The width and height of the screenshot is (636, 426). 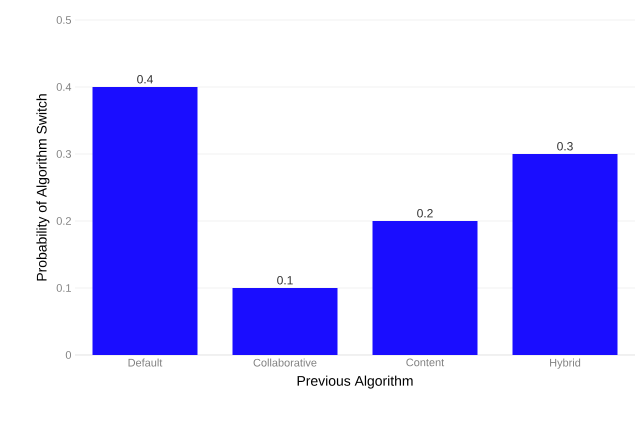 I want to click on y-axis-title: Probability of Algorithm Switch, so click(x=43, y=187).